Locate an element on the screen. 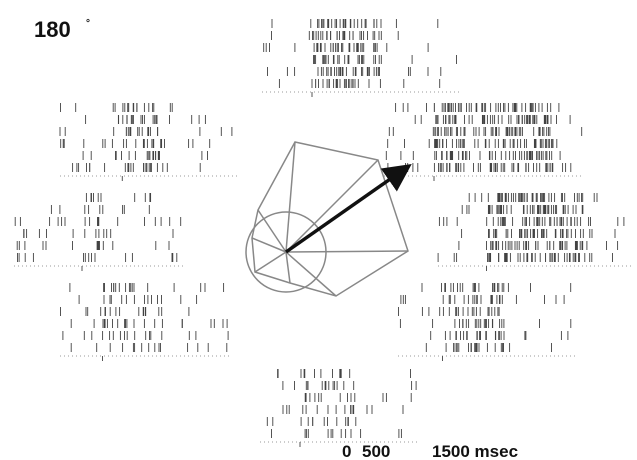  scale-tick-500: 500 is located at coordinates (376, 451).